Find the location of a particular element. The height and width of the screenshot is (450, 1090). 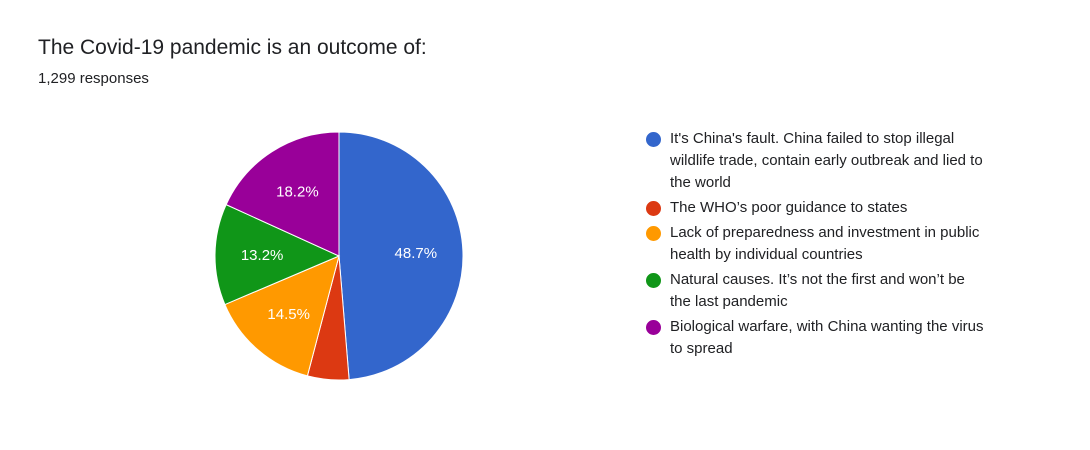

slice-label-5: 18.2% is located at coordinates (297, 191).